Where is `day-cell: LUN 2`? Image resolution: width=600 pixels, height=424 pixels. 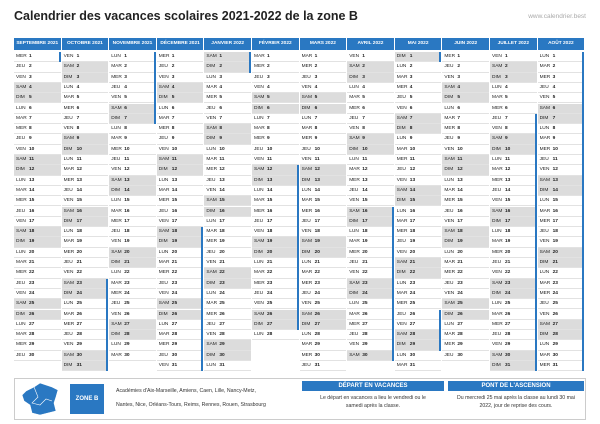
day-cell: LUN 2 is located at coordinates (418, 67).